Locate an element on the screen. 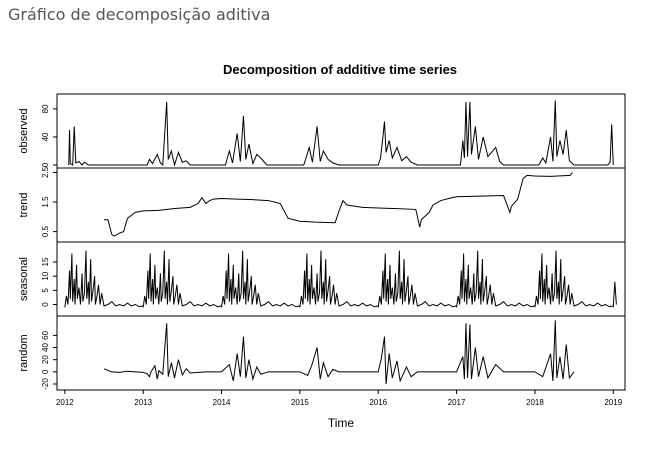 The height and width of the screenshot is (455, 651). x-axis: 2012 2013 2014 2015 2016 2017 2018 2019 is located at coordinates (339, 398).